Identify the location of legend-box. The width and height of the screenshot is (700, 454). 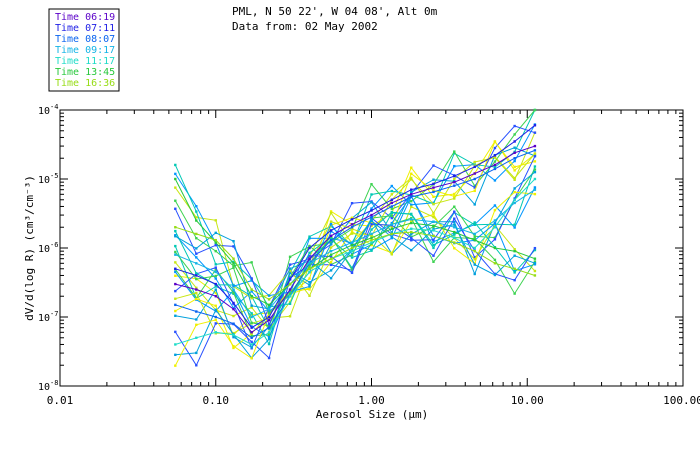
(84, 50).